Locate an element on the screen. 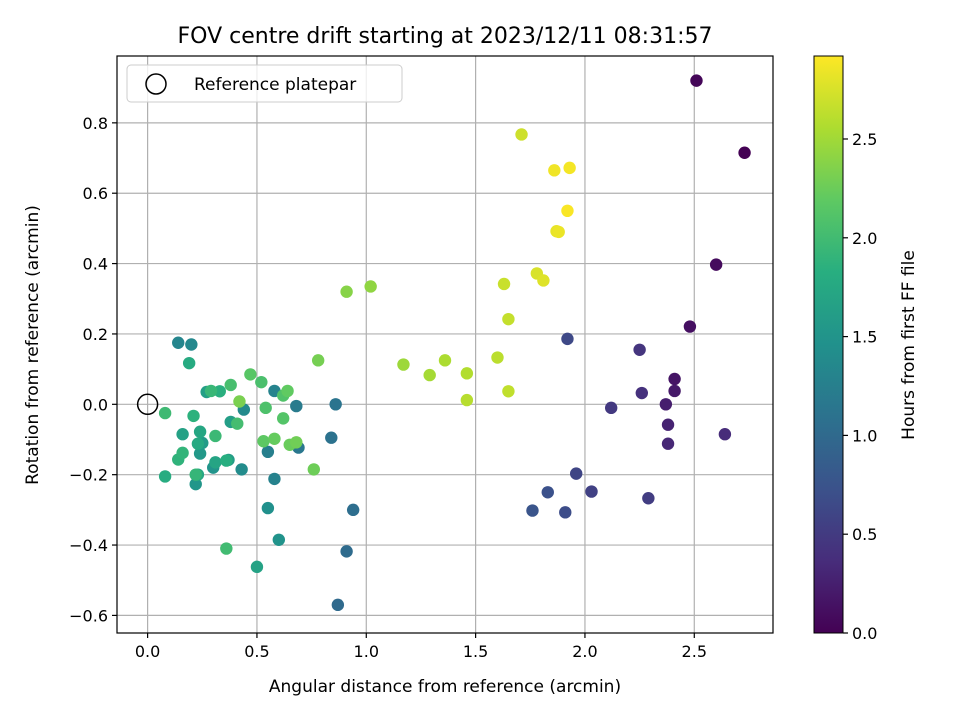  y-axis-ticks: −0.6 −0.4 −0.2 0.0 0.2 0.4 0.6 0.8 is located at coordinates (93, 369).